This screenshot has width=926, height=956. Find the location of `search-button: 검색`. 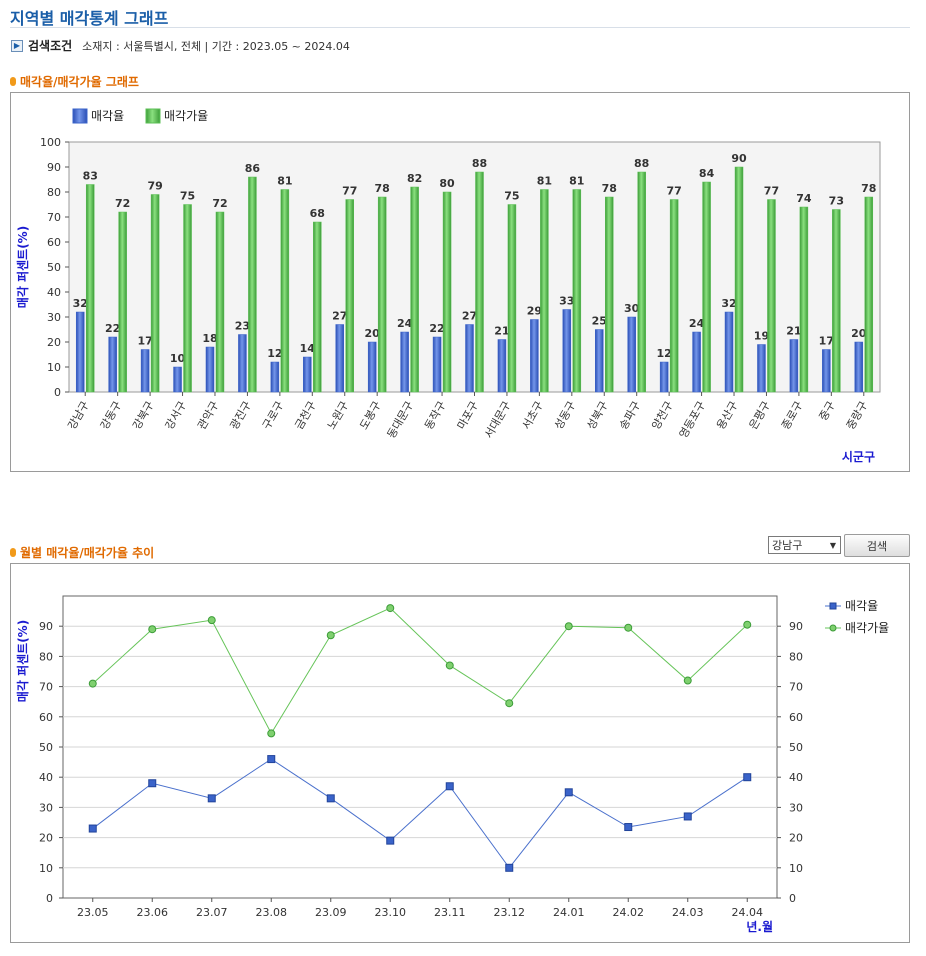

search-button: 검색 is located at coordinates (877, 545).